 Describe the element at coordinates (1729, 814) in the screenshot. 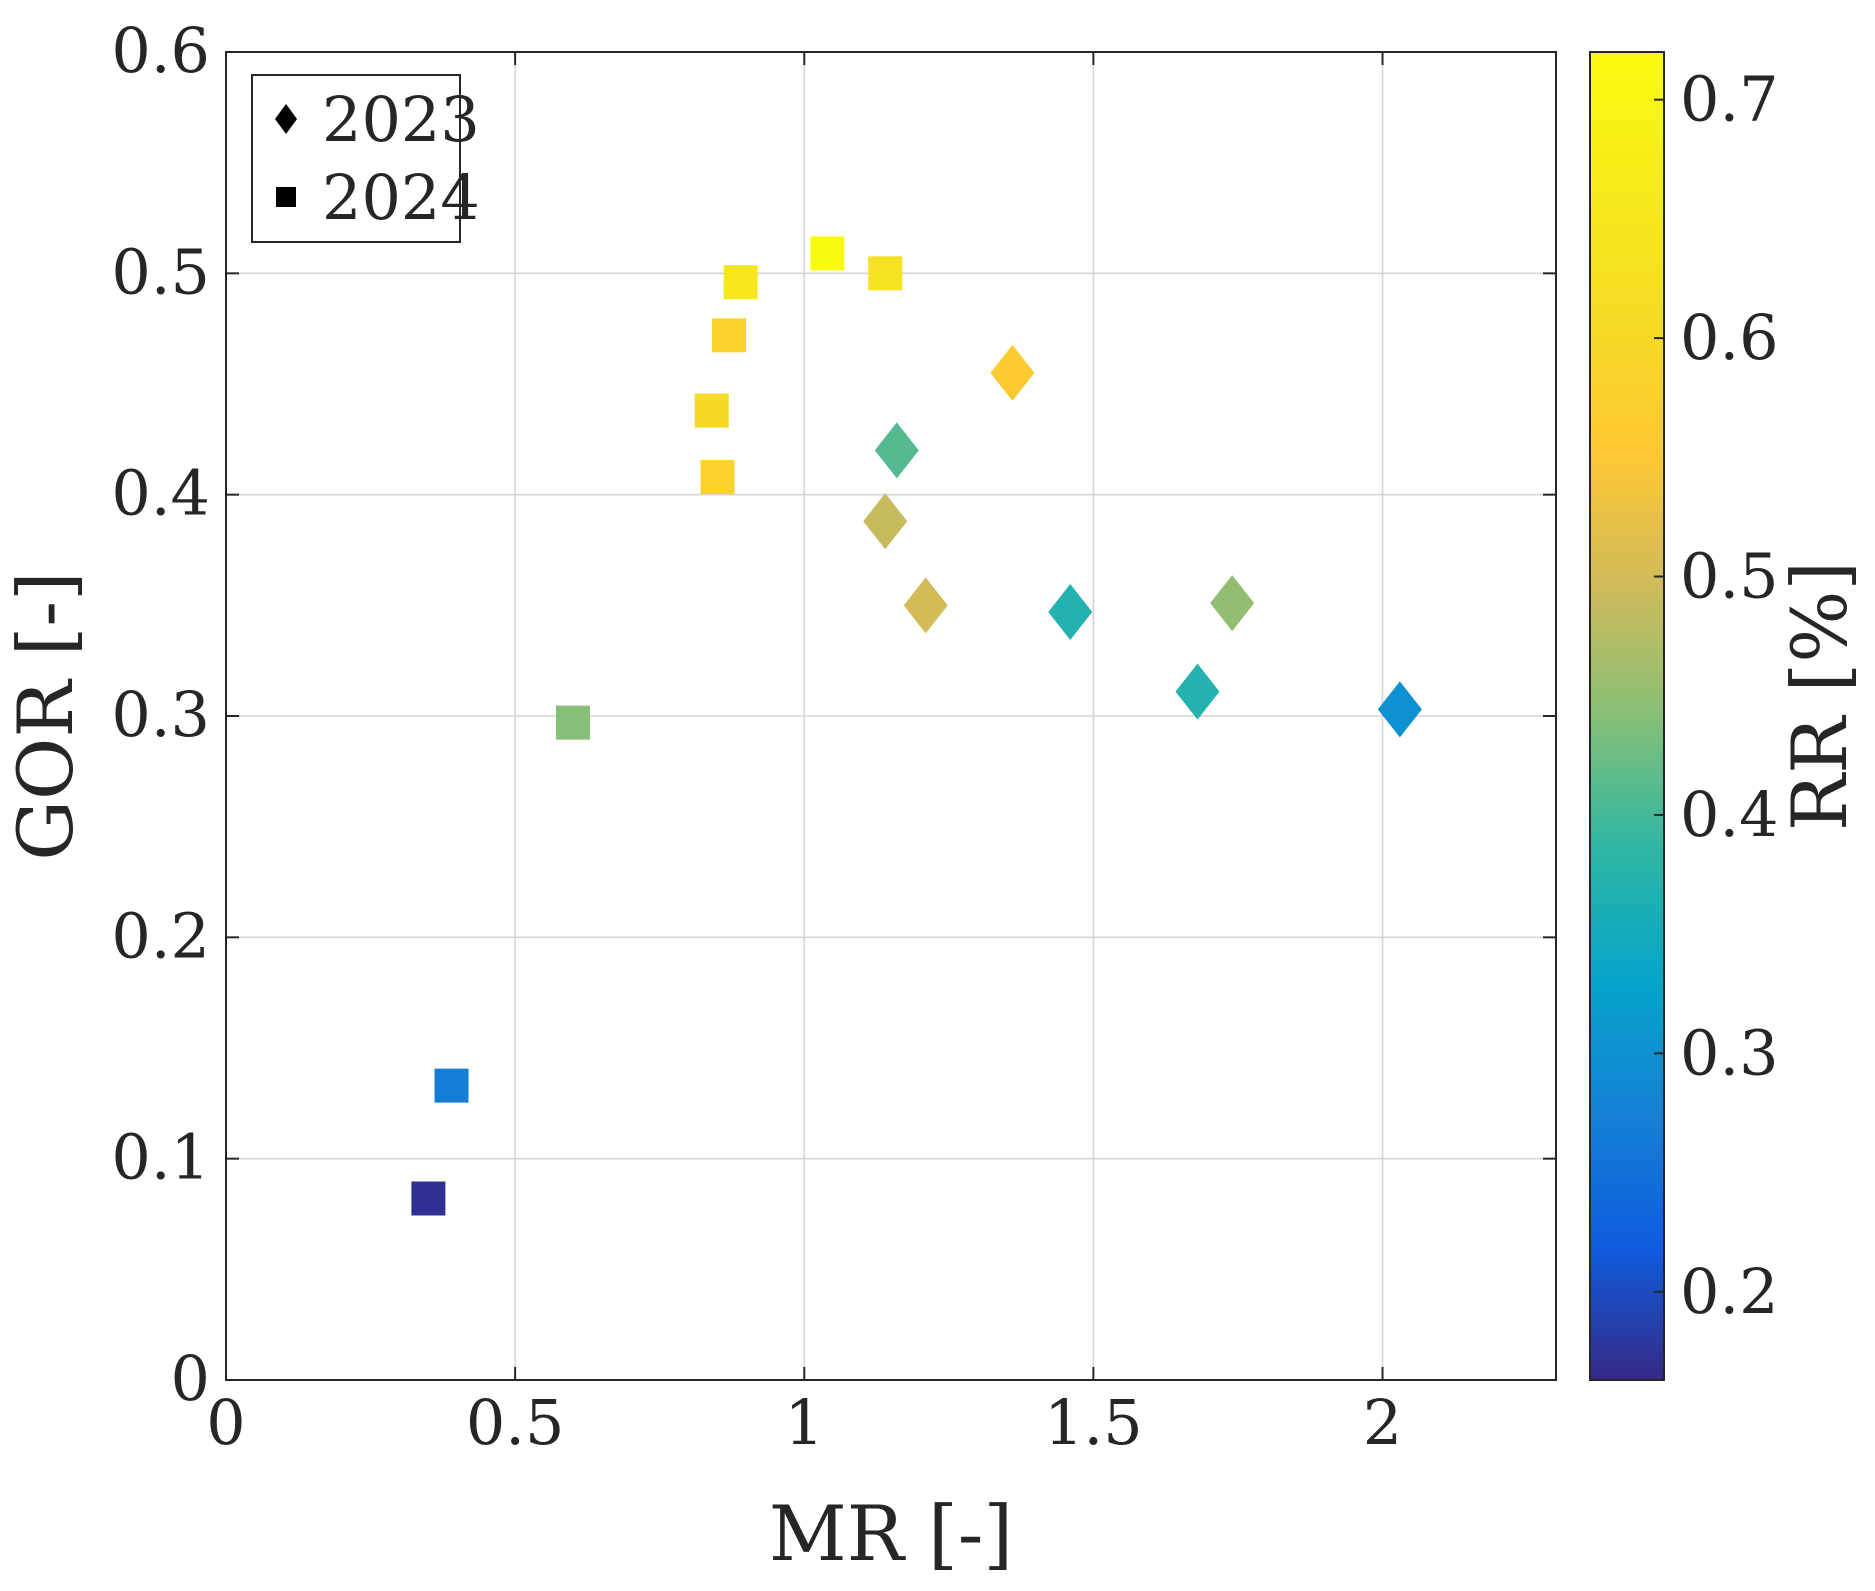

I see `colorbar-tick-label: 0.4` at that location.